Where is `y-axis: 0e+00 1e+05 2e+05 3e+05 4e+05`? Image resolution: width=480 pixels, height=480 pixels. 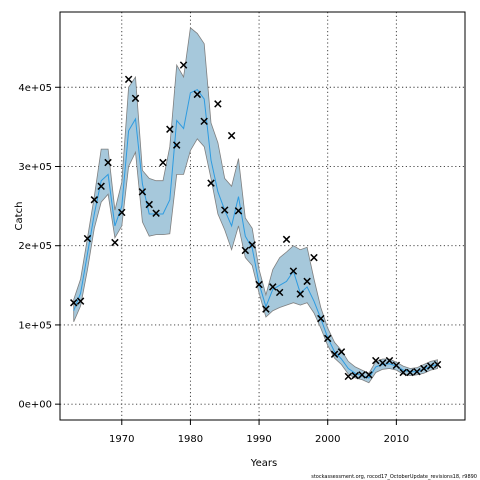 y-axis: 0e+00 1e+05 2e+05 3e+05 4e+05 is located at coordinates (39, 247).